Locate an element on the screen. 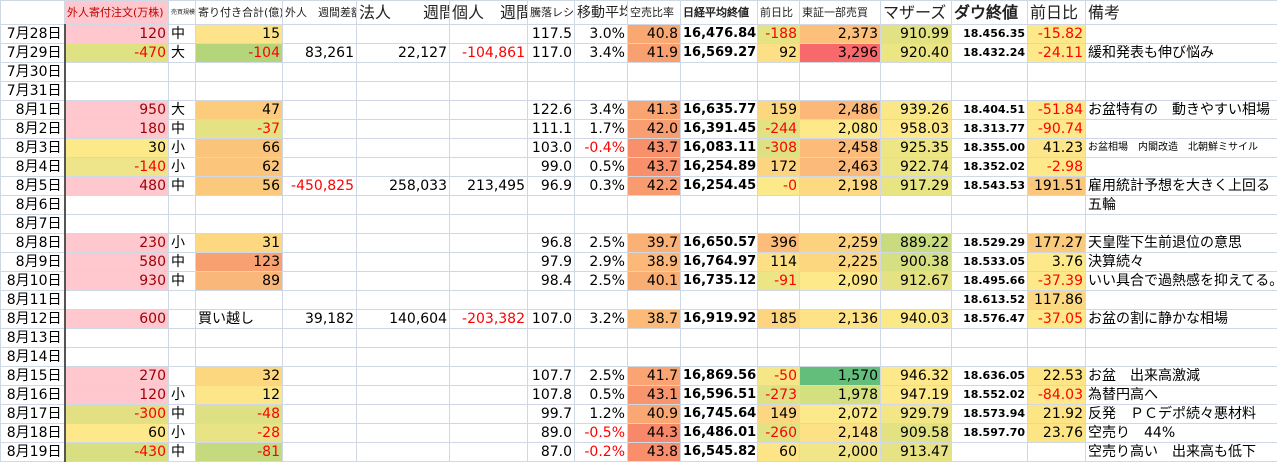 The width and height of the screenshot is (1277, 464). cell-dow-change: 23.76 is located at coordinates (1056, 433).